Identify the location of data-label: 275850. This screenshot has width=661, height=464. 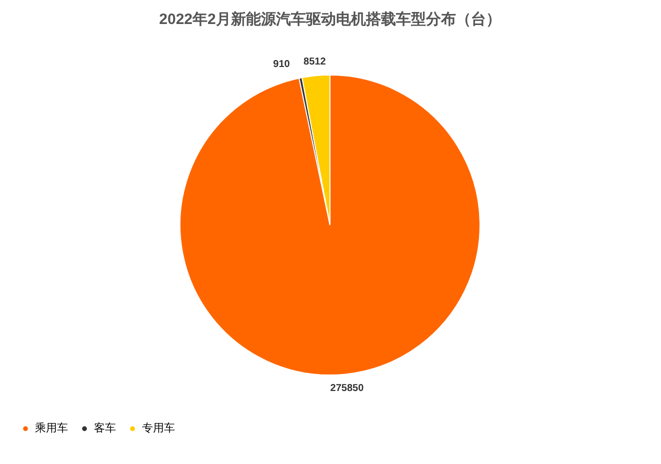
(347, 388).